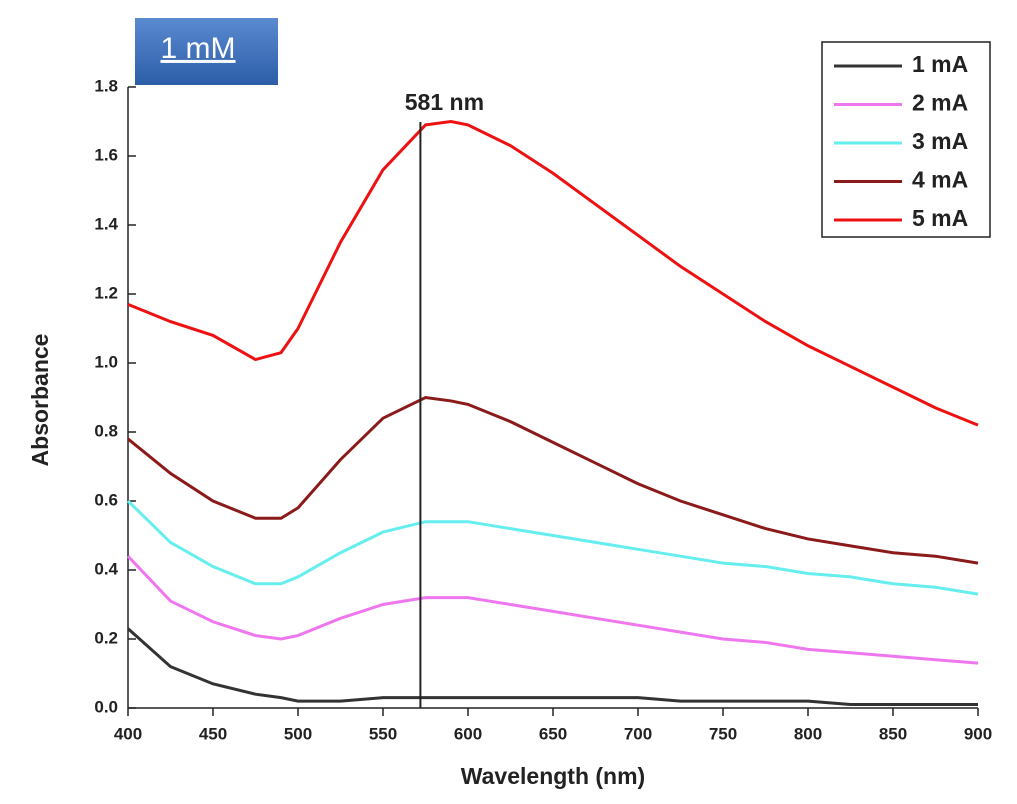 The image size is (1017, 804). What do you see at coordinates (106, 430) in the screenshot?
I see `y-tick-label: 0.8` at bounding box center [106, 430].